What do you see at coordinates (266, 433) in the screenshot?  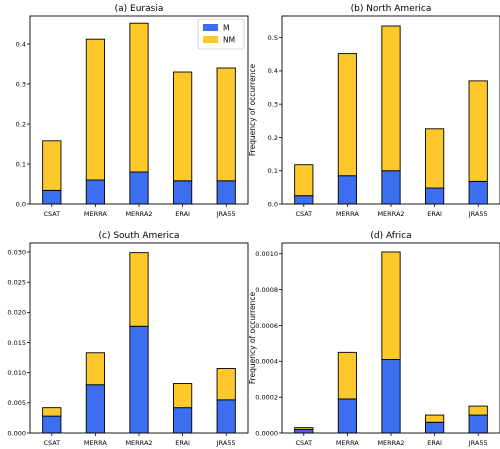 I see `y-tick-label: 0.0000` at bounding box center [266, 433].